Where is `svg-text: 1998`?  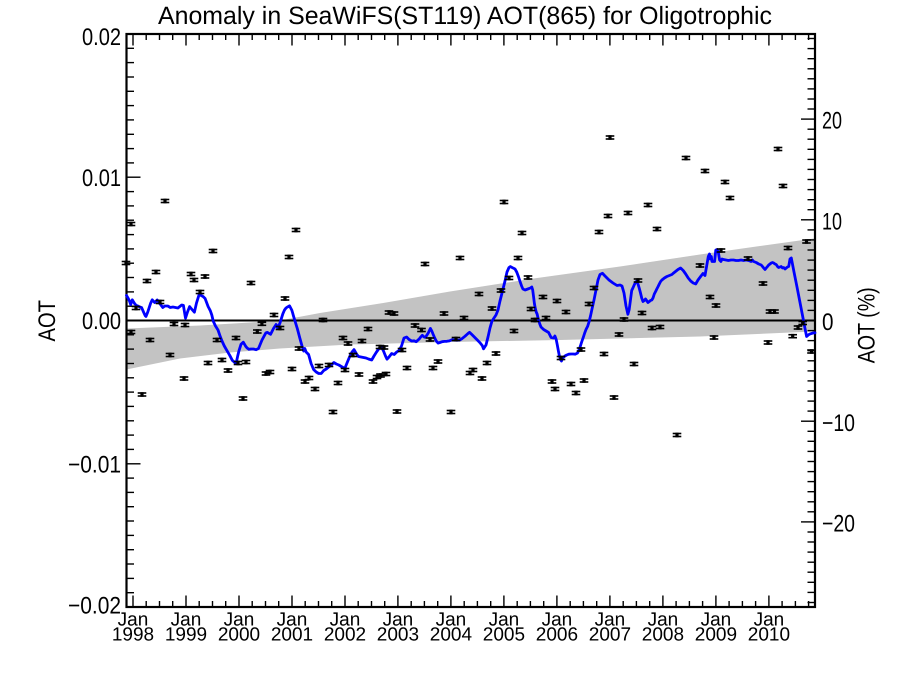
svg-text: 1998 is located at coordinates (133, 635).